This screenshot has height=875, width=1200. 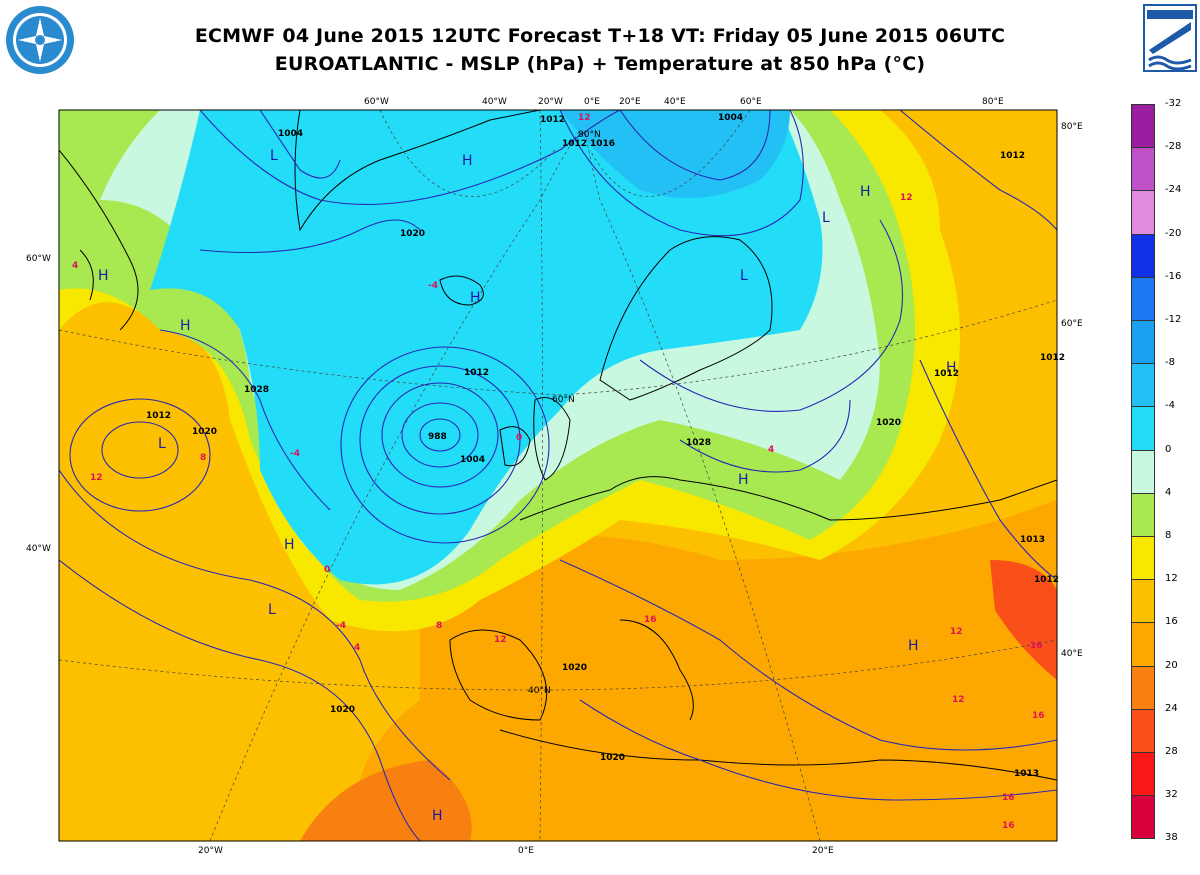 I want to click on legend-label: 20, so click(x=1171, y=665).